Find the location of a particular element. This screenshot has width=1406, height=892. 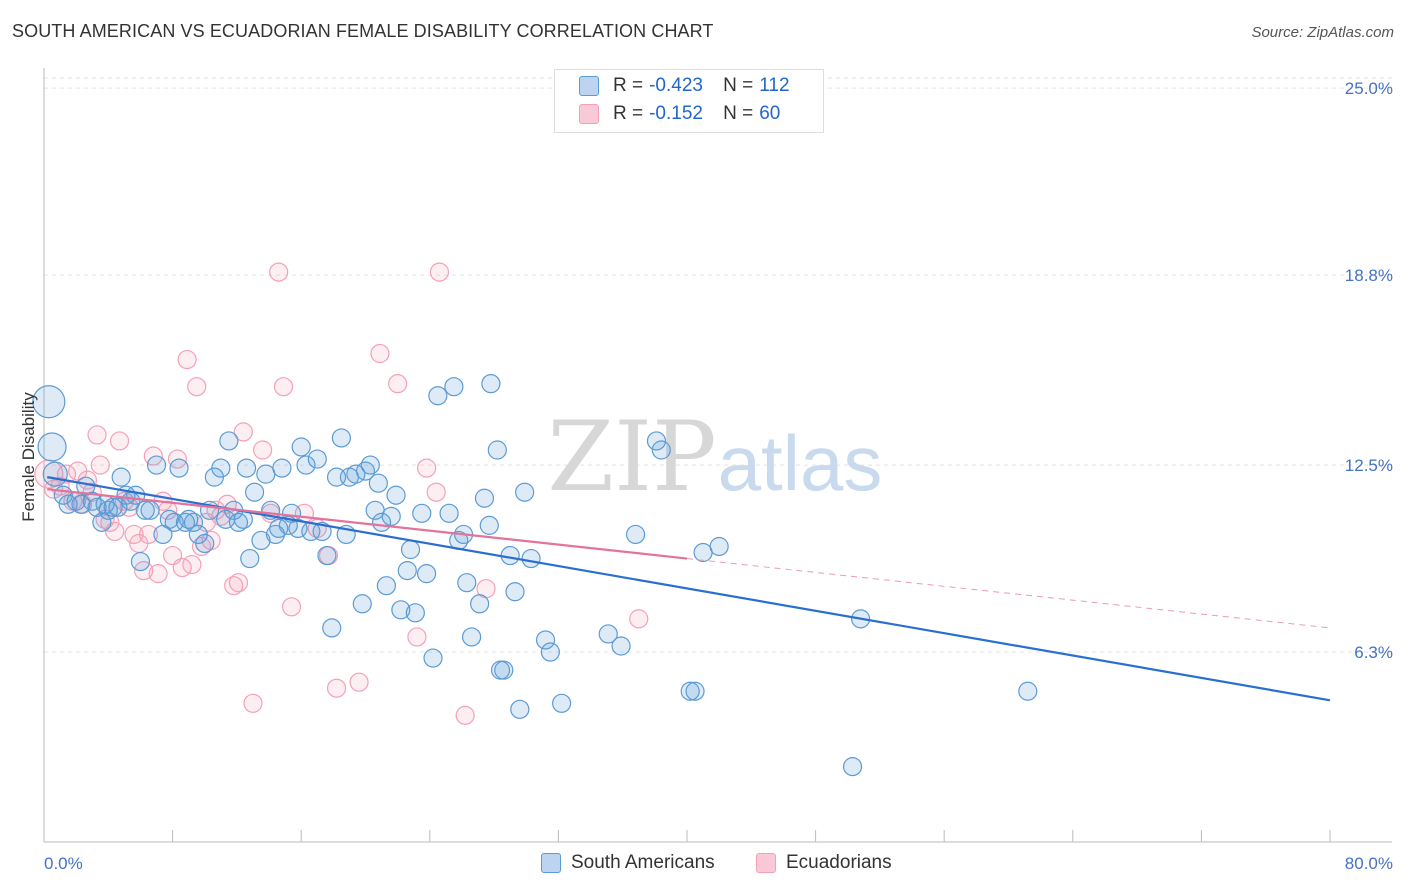

legend-r-value: -0.152 is located at coordinates (676, 113).